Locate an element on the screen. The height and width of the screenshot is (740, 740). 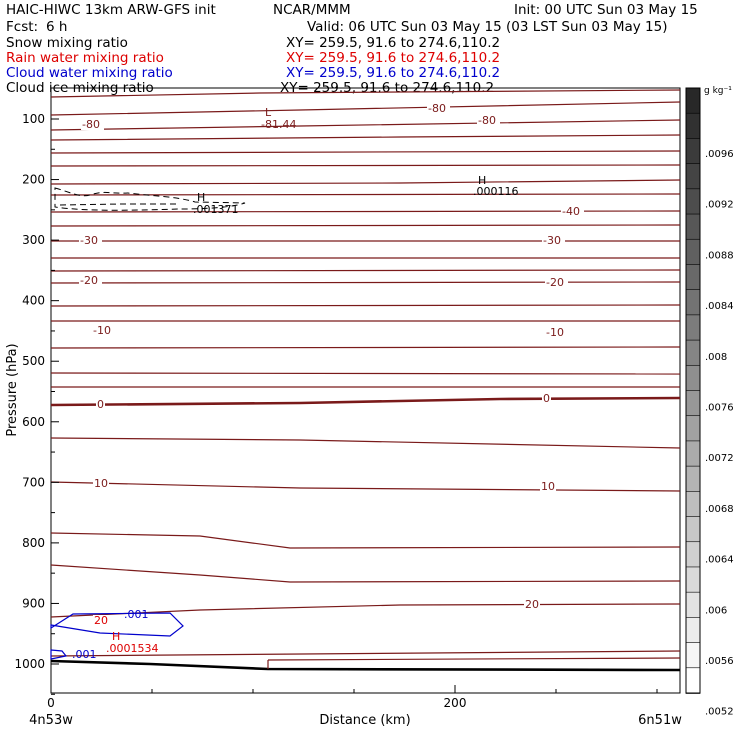
x-endpoint-left: 4n53w is located at coordinates (51, 720).